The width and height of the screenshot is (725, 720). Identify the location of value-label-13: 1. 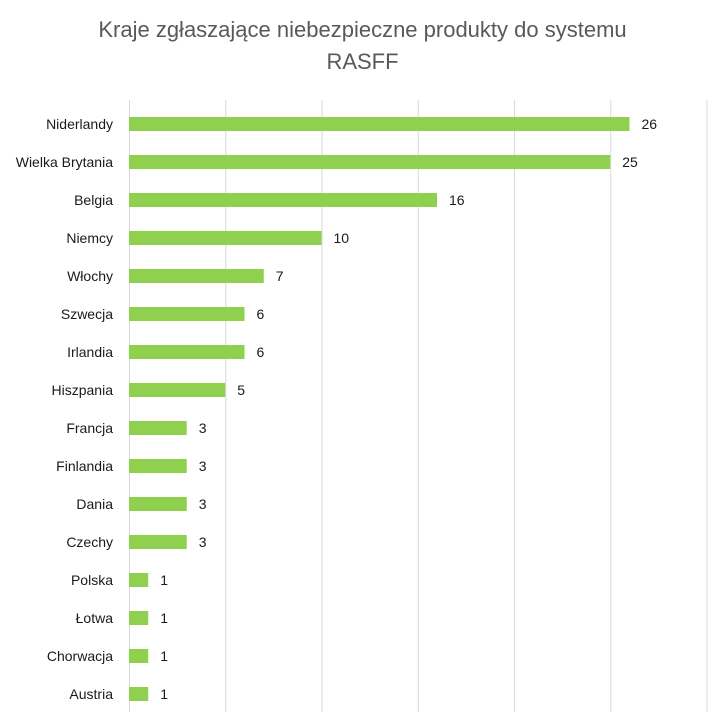
(164, 618).